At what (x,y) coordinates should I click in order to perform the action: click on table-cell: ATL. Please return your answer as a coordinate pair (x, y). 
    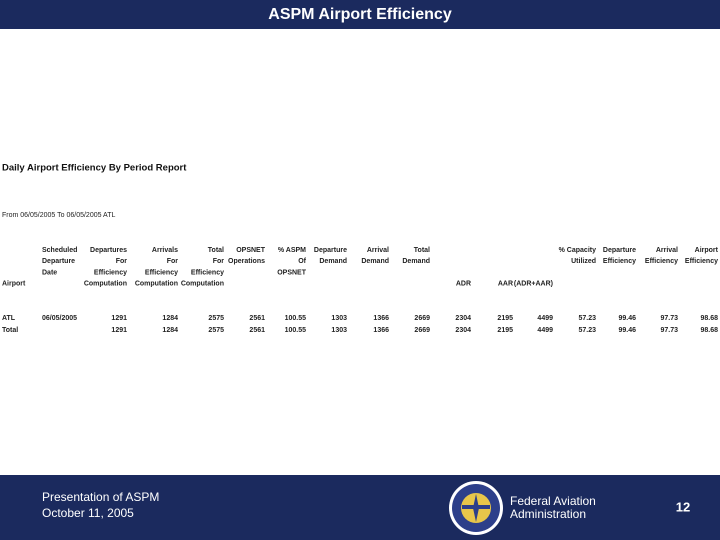
    Looking at the image, I should click on (9, 318).